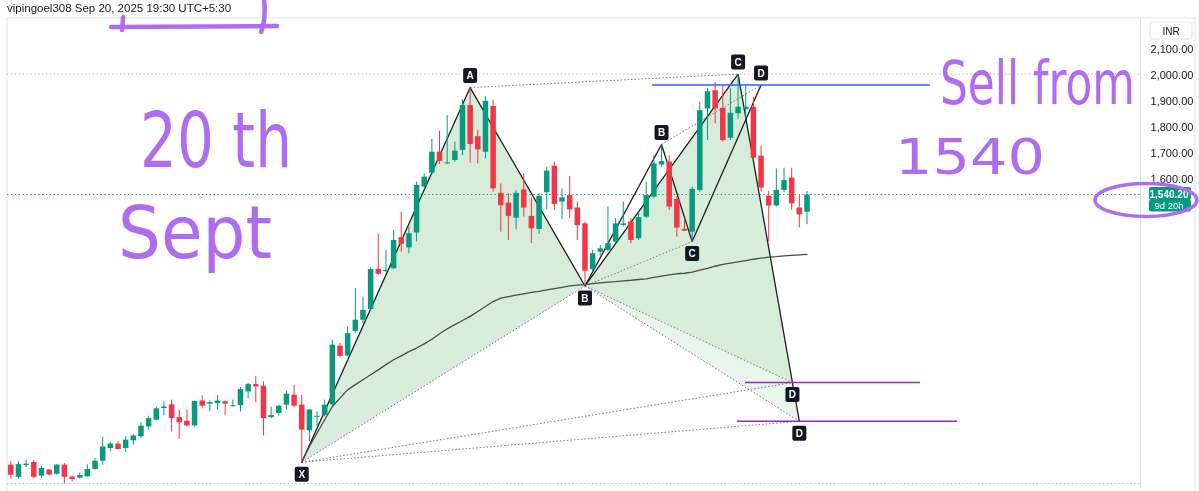  I want to click on y-tick-label: 1,700.00, so click(1172, 153).